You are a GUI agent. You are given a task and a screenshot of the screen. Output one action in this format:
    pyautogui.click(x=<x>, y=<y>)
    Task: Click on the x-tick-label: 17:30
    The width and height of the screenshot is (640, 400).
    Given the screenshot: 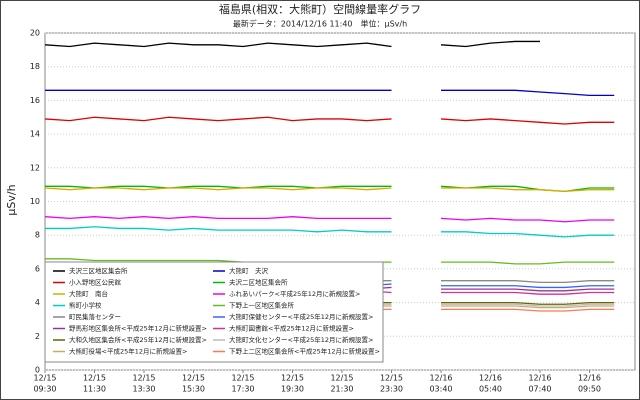 What is the action you would take?
    pyautogui.click(x=242, y=389)
    